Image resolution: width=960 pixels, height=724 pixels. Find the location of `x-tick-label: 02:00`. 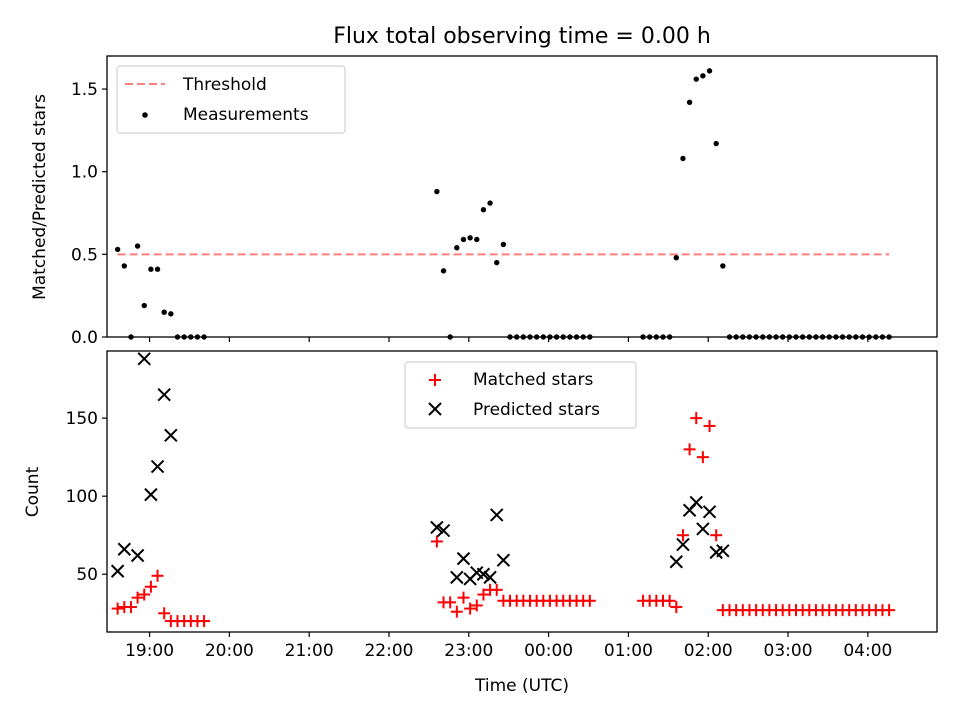

x-tick-label: 02:00 is located at coordinates (708, 651).